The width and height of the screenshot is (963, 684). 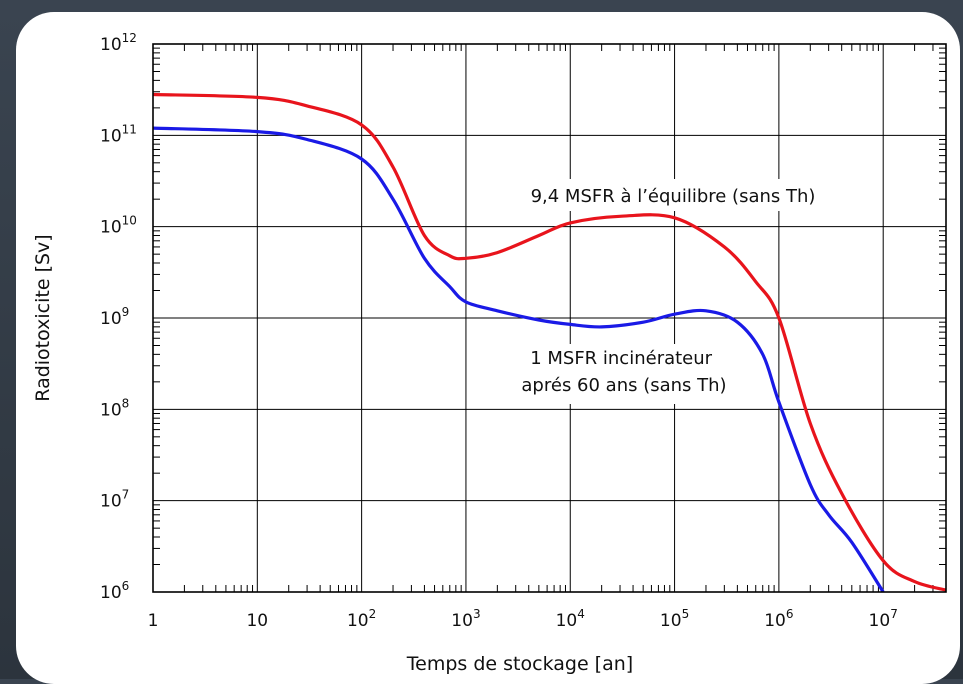 I want to click on y-tick-label: 10¹⁰, so click(x=118, y=226).